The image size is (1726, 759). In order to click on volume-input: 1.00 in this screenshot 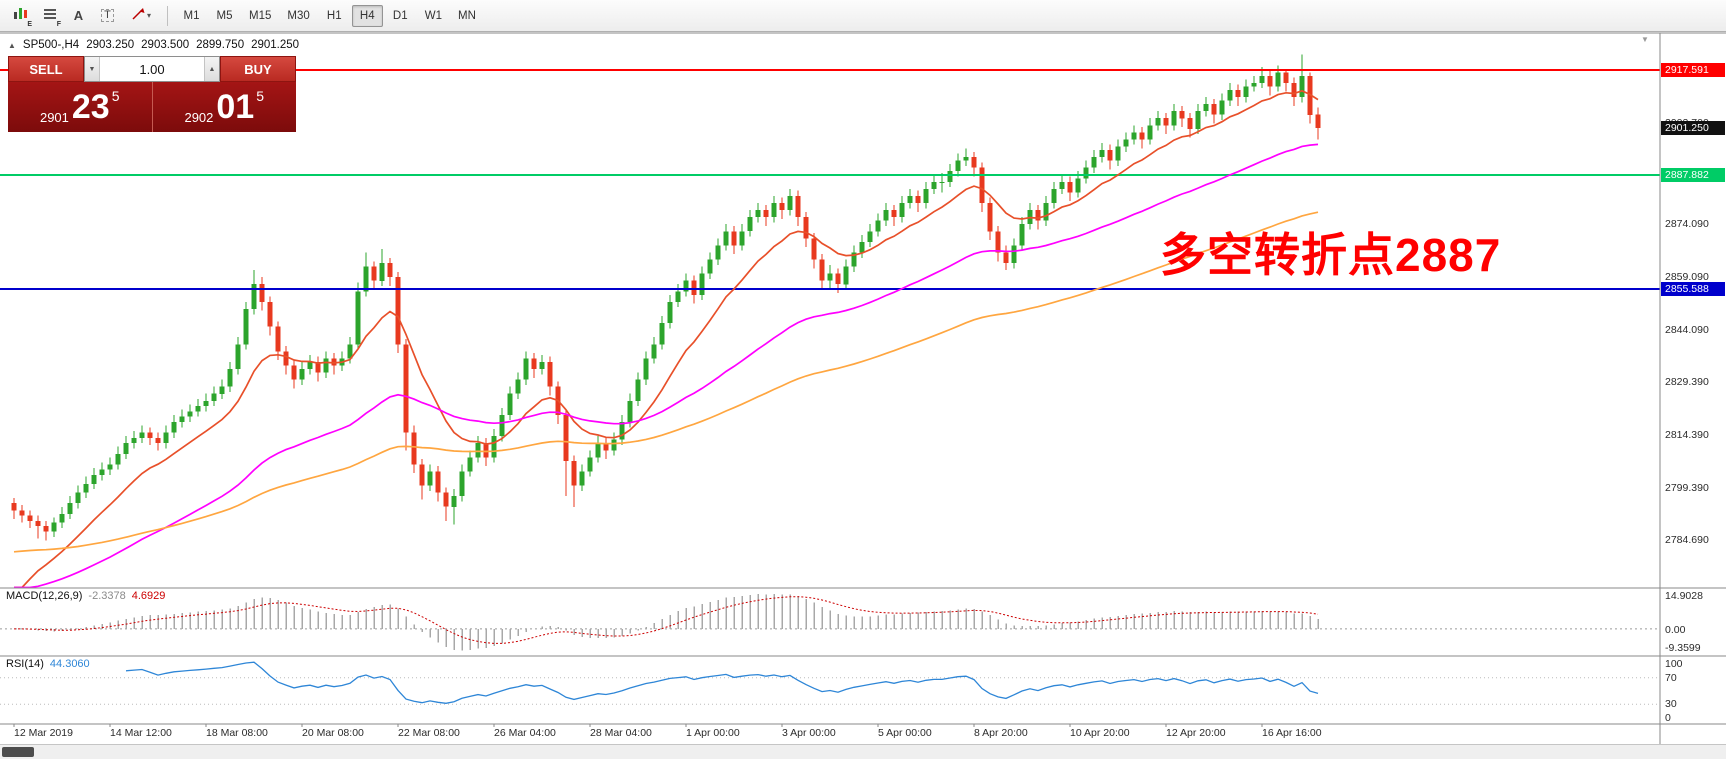, I will do `click(152, 69)`.